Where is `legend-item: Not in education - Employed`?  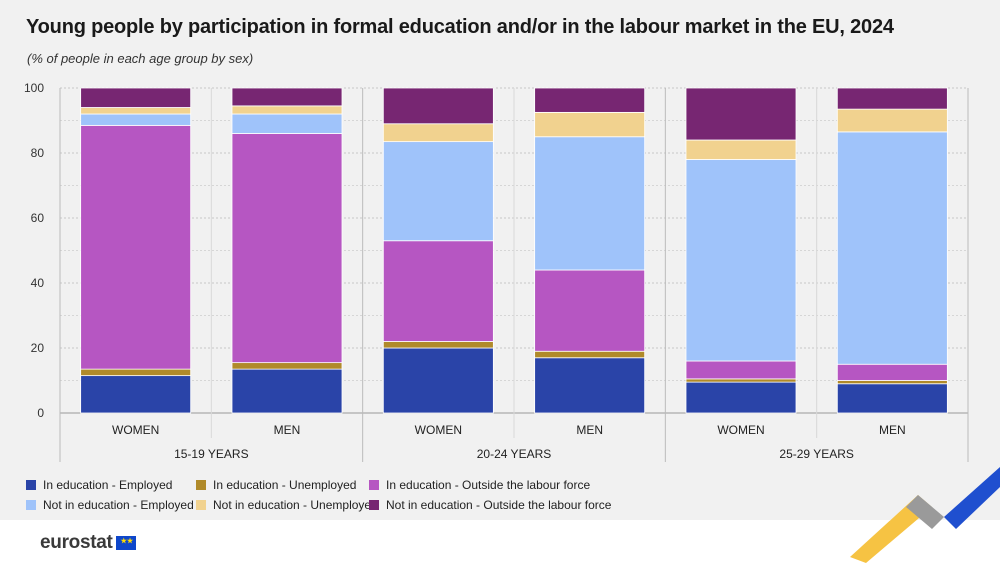 legend-item: Not in education - Employed is located at coordinates (110, 505).